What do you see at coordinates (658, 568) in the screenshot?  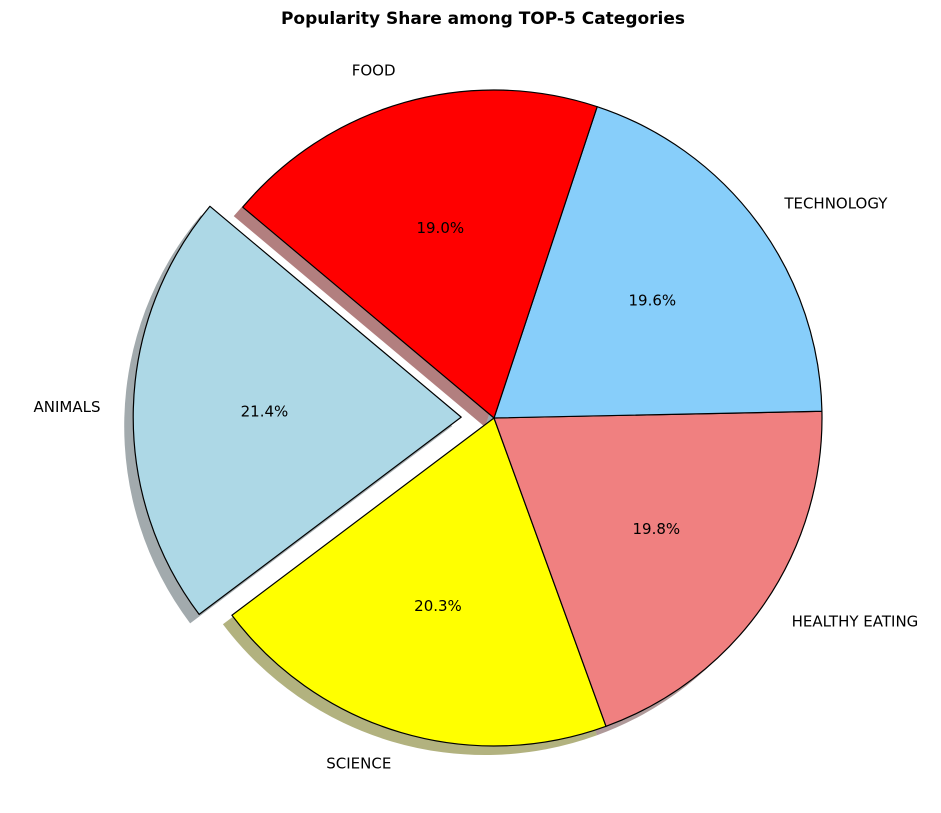 I see `pie-slice-healthy-eating` at bounding box center [658, 568].